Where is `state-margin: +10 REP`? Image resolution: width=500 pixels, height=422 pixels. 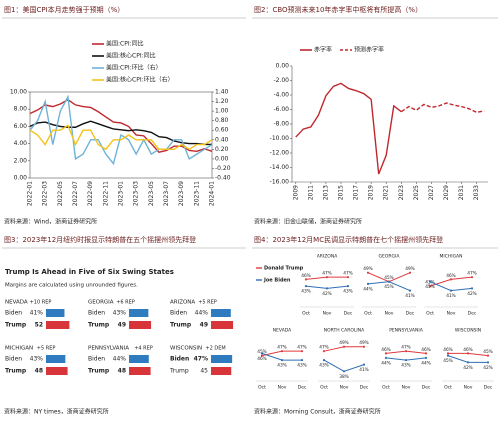
state-margin: +10 REP is located at coordinates (41, 303).